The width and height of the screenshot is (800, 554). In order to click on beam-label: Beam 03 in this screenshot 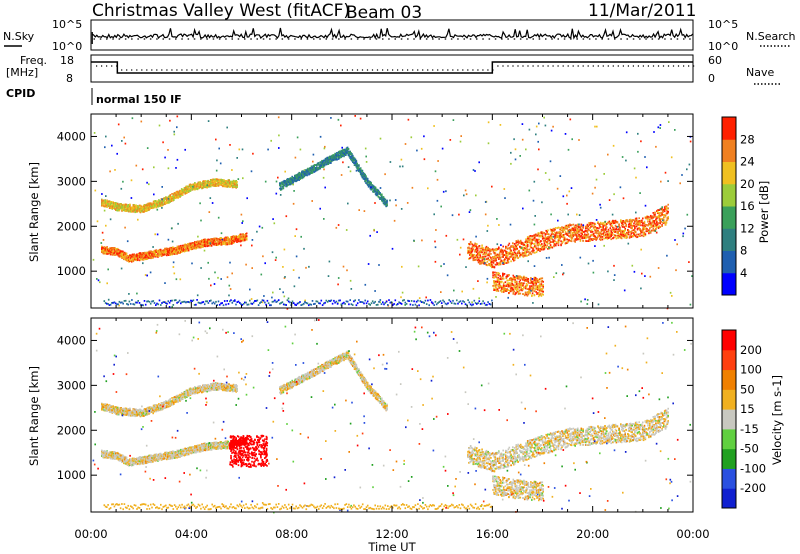, I will do `click(384, 13)`.